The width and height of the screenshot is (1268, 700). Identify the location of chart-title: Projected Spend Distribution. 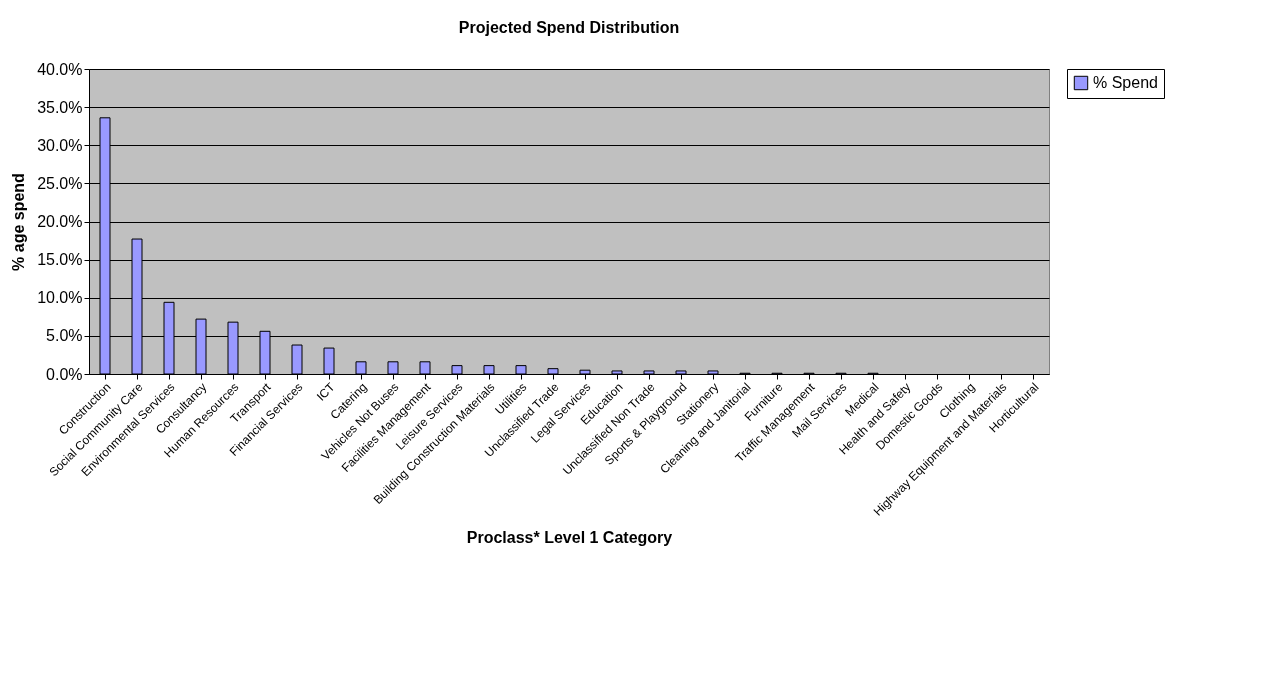
(569, 27).